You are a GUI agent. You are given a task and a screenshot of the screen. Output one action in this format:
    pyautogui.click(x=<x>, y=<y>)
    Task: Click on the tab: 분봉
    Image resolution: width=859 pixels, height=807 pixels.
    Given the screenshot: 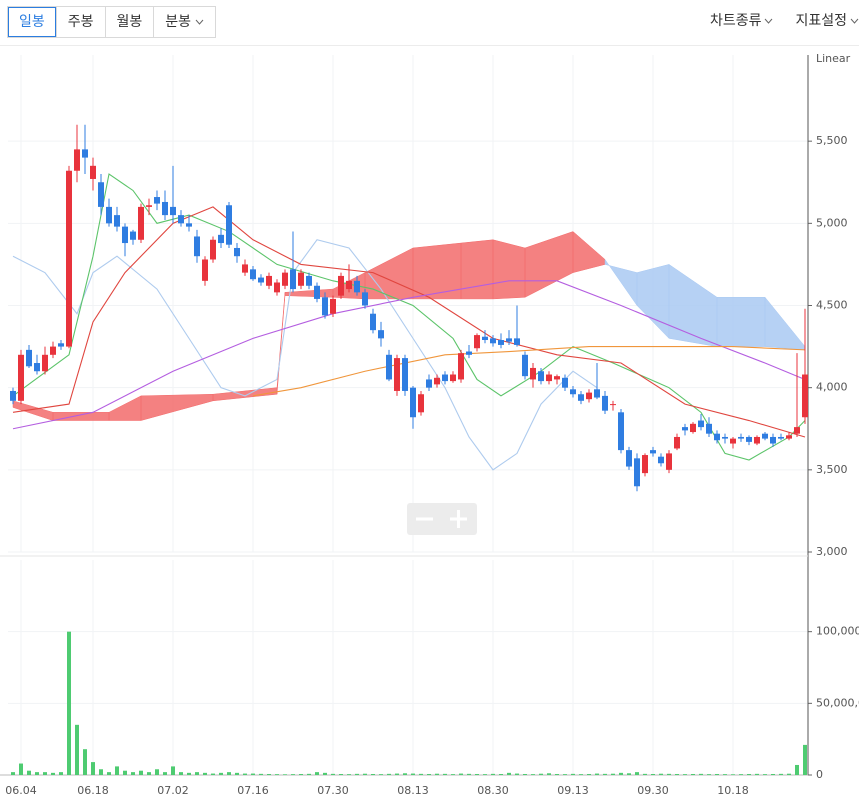 What is the action you would take?
    pyautogui.click(x=184, y=22)
    